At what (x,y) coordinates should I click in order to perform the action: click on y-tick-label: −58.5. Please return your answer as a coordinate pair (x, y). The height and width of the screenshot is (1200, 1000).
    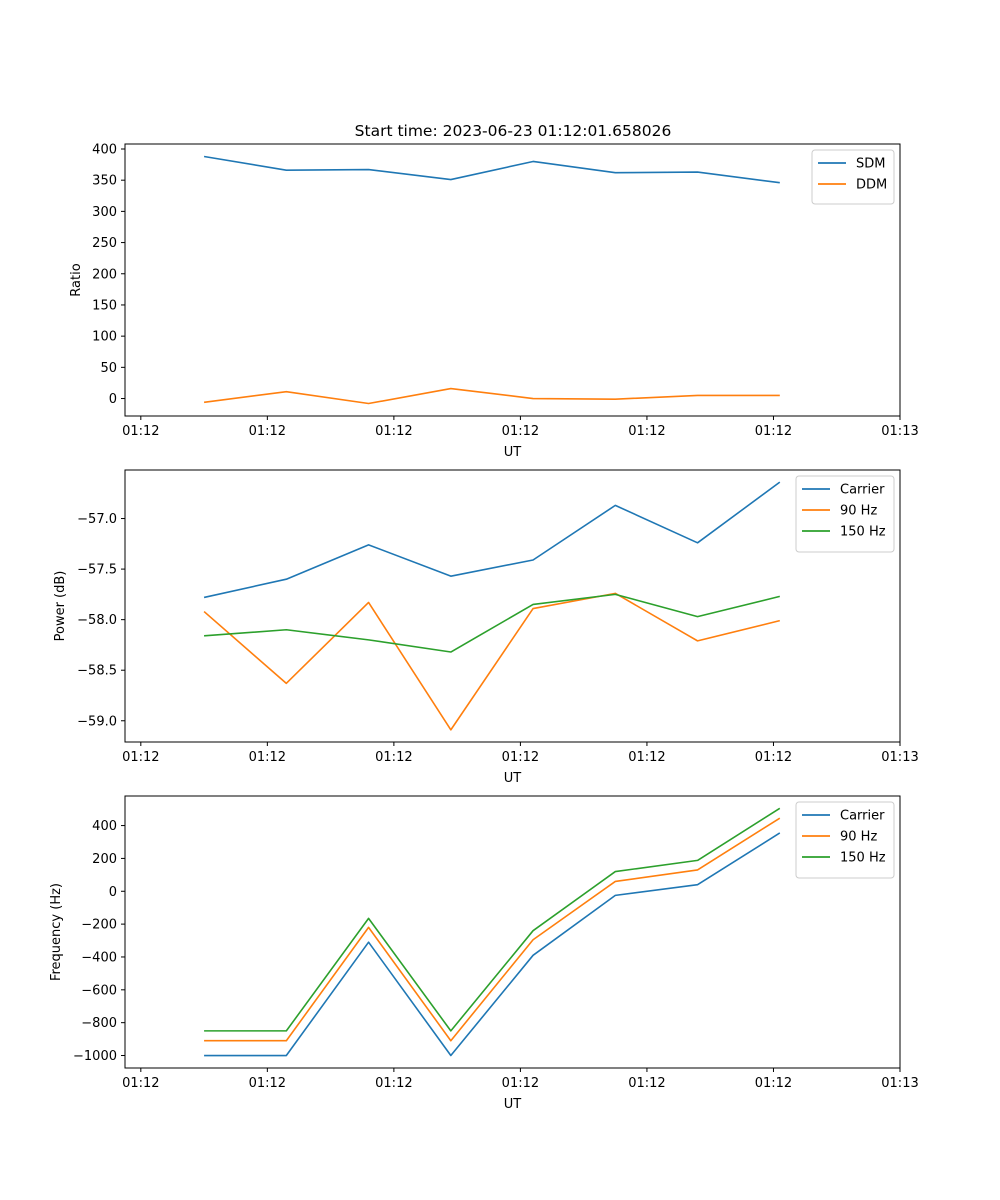
    Looking at the image, I should click on (97, 671).